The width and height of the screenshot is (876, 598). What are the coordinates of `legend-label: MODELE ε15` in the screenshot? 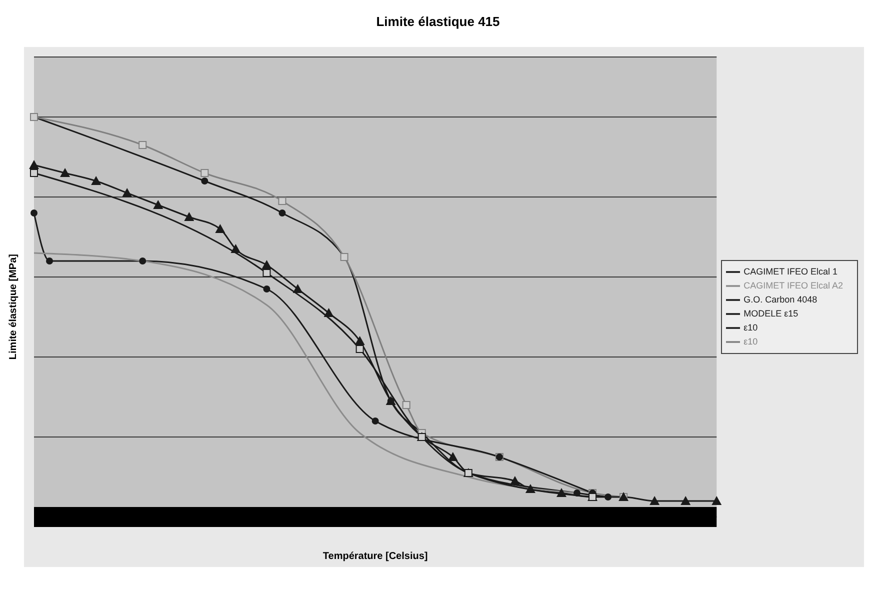 It's located at (771, 313).